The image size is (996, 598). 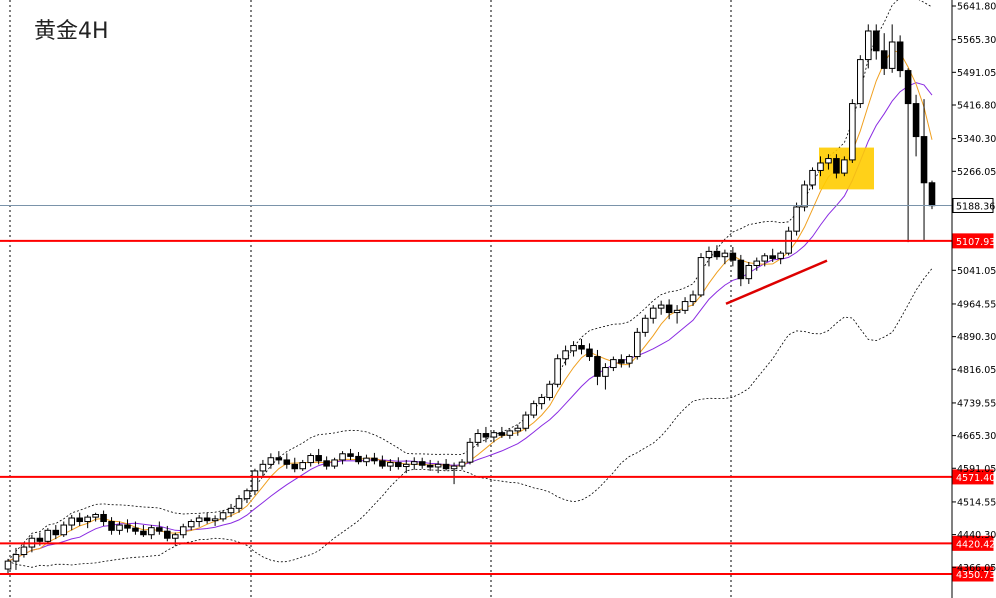 I want to click on price-line-label-0: 5188.36, so click(x=975, y=206).